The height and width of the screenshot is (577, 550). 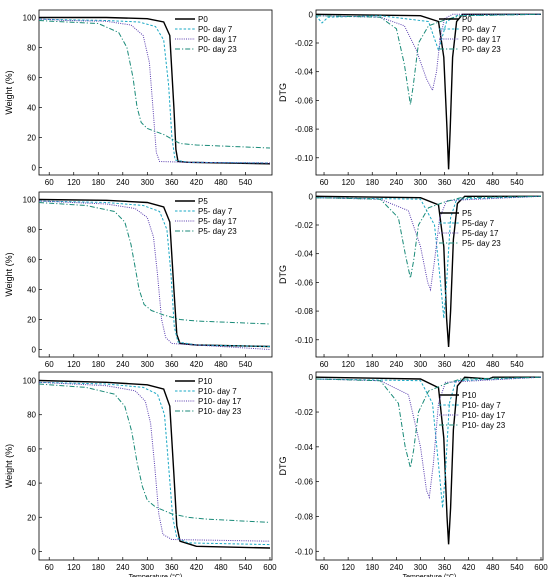 What do you see at coordinates (480, 233) in the screenshot?
I see `legend-label: P5-day 17` at bounding box center [480, 233].